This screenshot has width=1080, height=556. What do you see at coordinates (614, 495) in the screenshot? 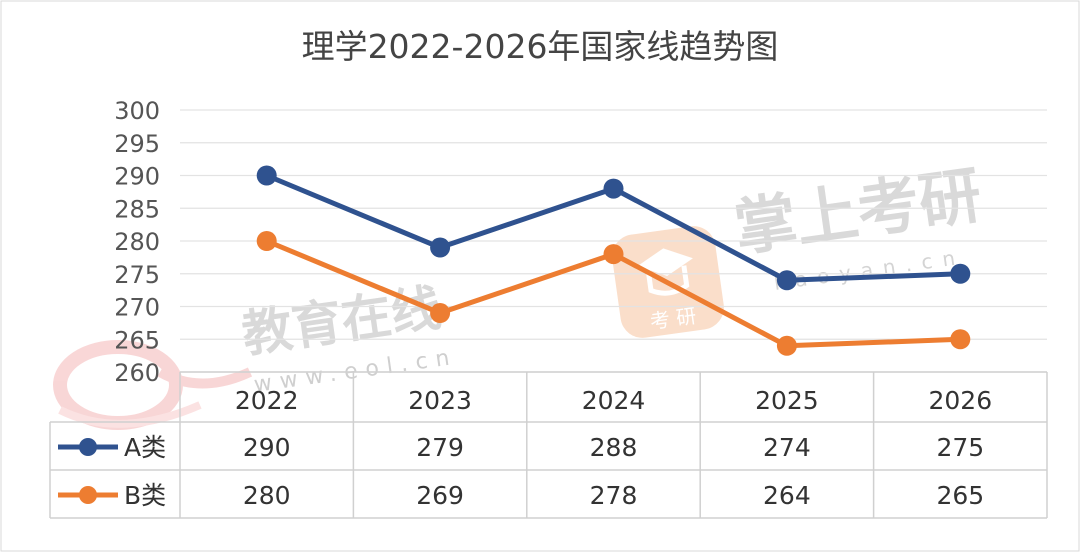
I see `table-value-cell: 278` at bounding box center [614, 495].